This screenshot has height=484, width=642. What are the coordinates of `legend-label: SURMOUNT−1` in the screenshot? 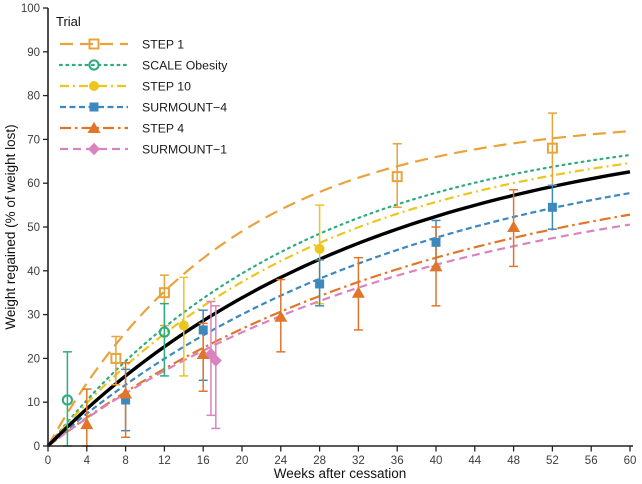 It's located at (184, 150).